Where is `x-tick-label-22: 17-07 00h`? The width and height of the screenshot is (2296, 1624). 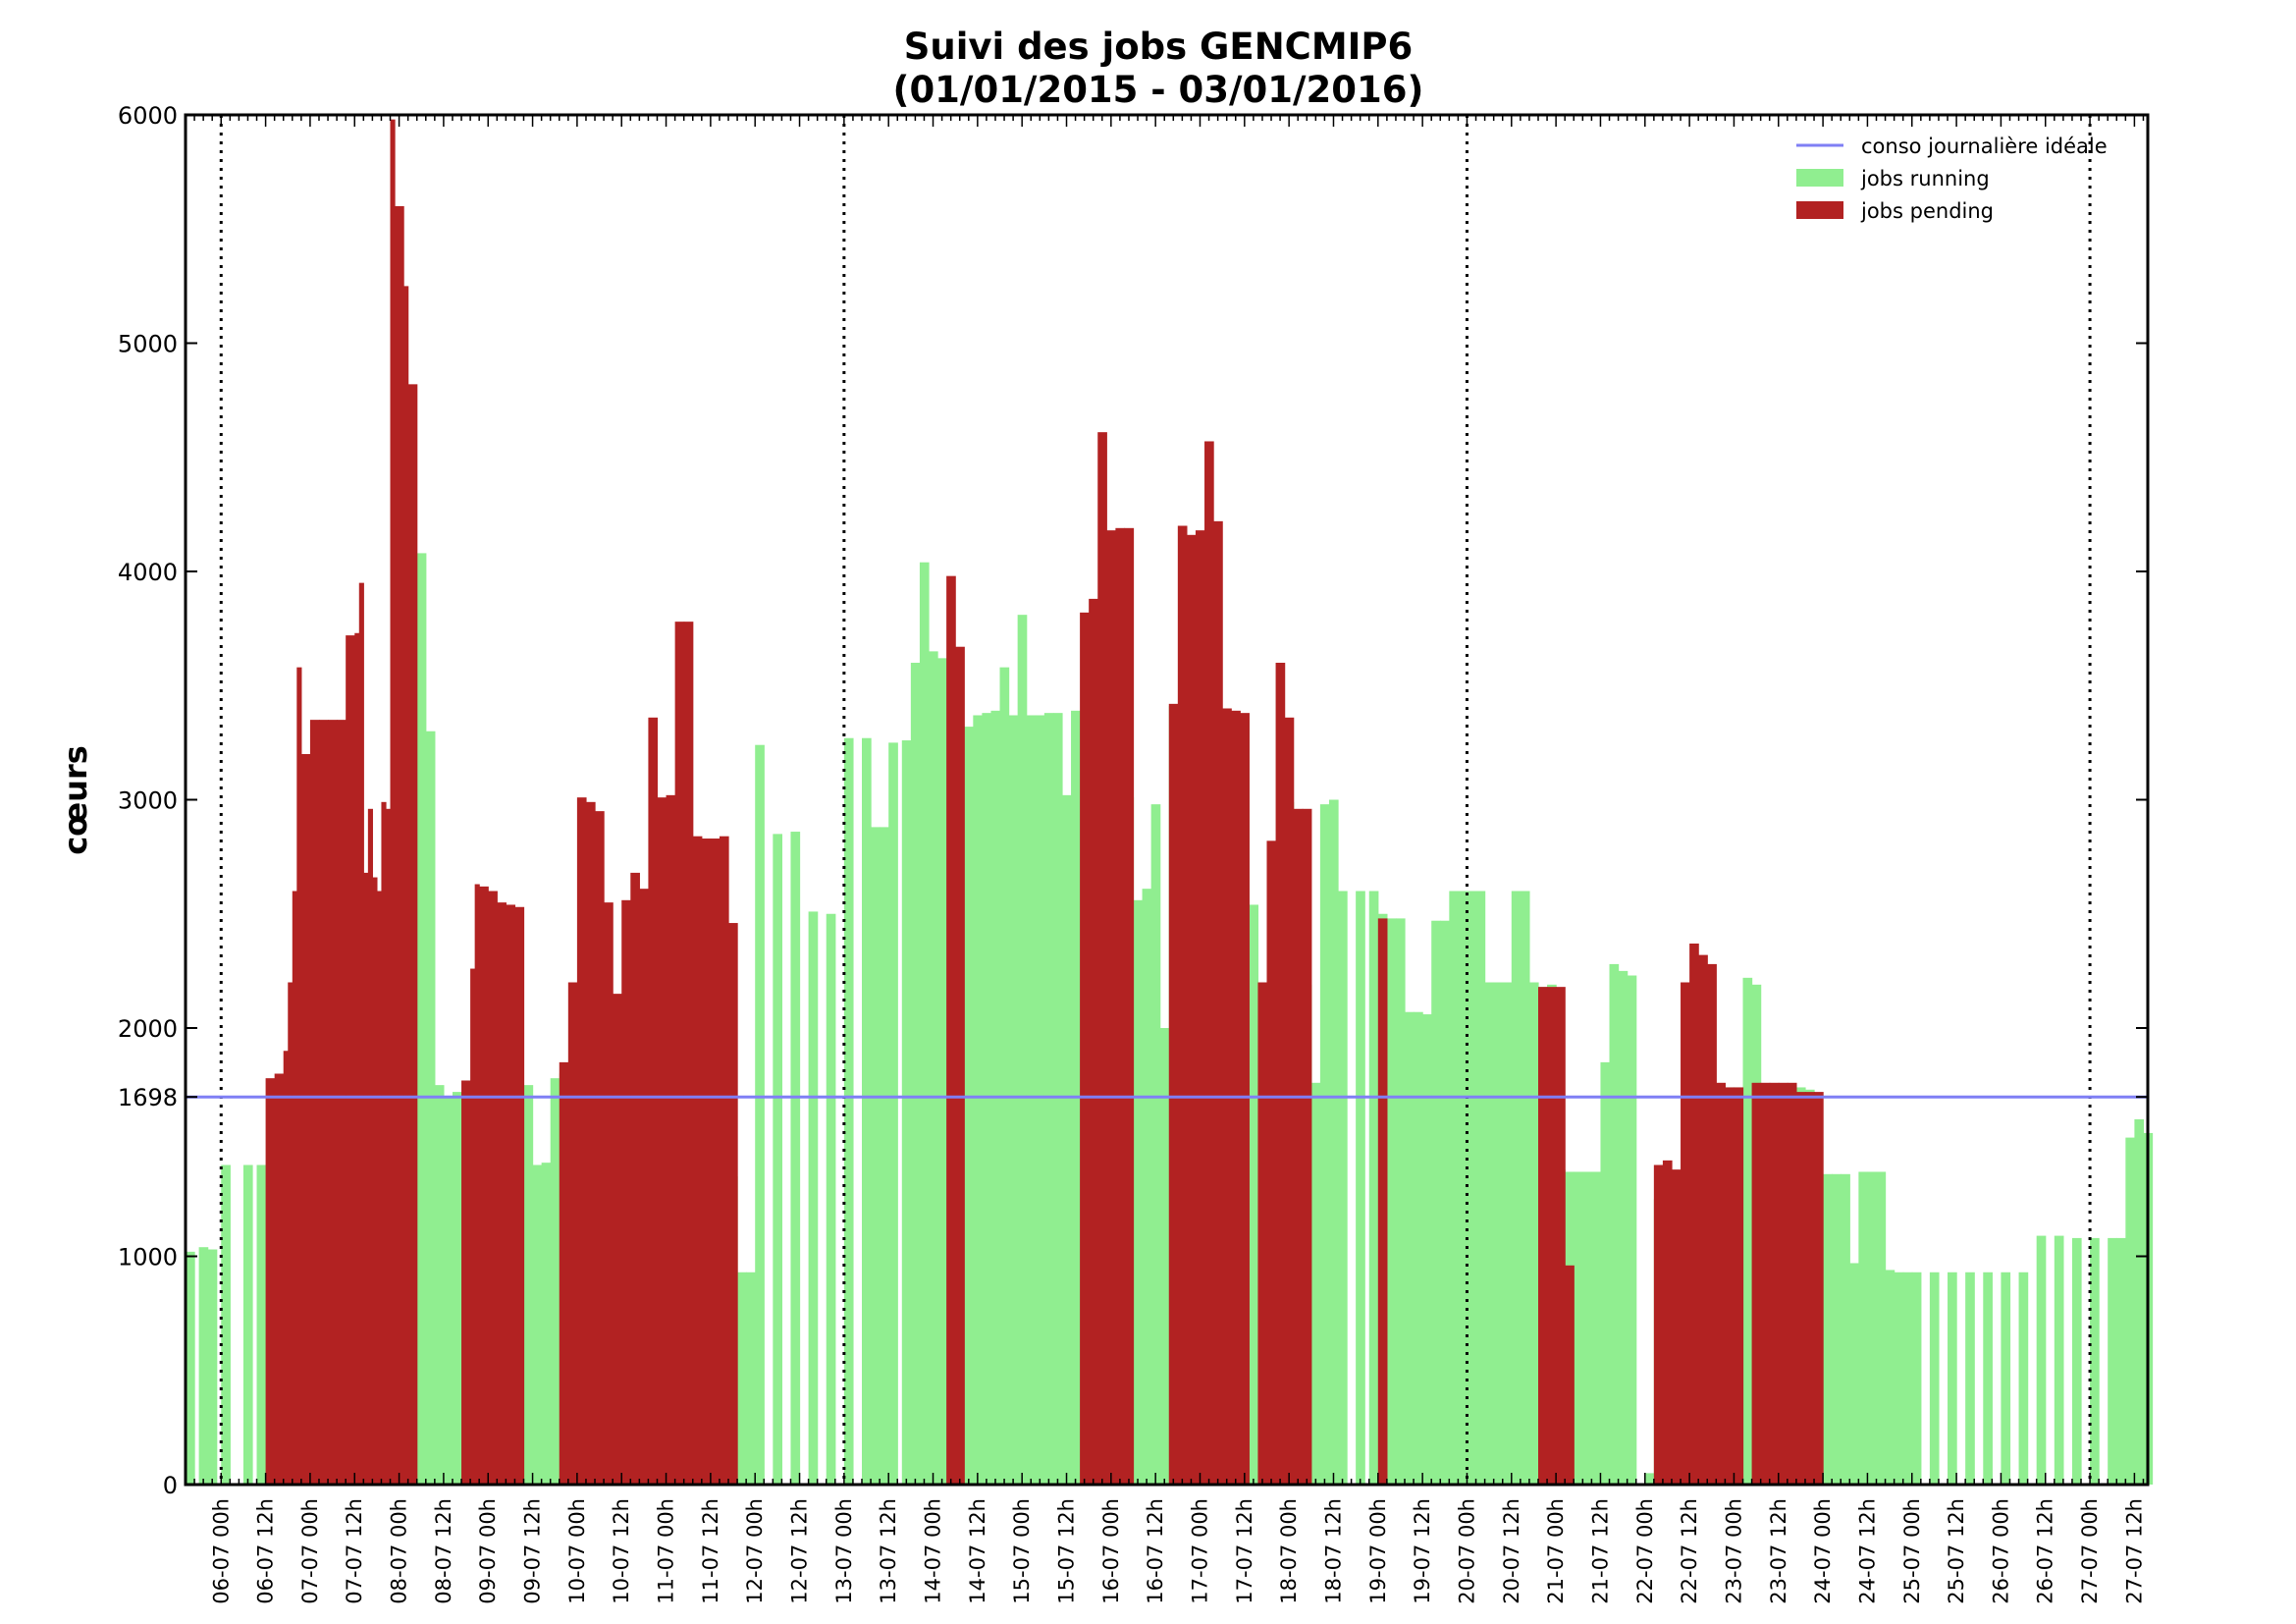 x-tick-label-22: 17-07 00h is located at coordinates (1200, 1551).